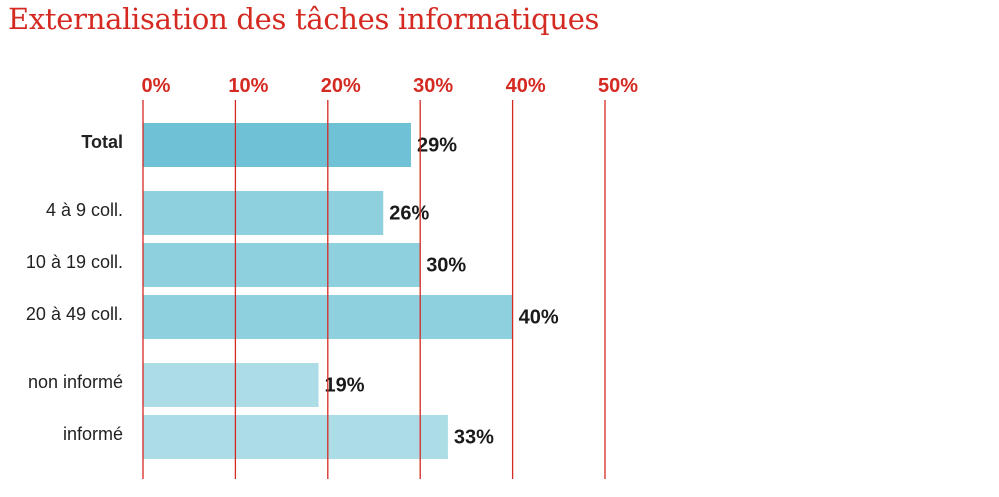 This screenshot has height=497, width=999. What do you see at coordinates (341, 86) in the screenshot?
I see `x-tick-label-2: 20%` at bounding box center [341, 86].